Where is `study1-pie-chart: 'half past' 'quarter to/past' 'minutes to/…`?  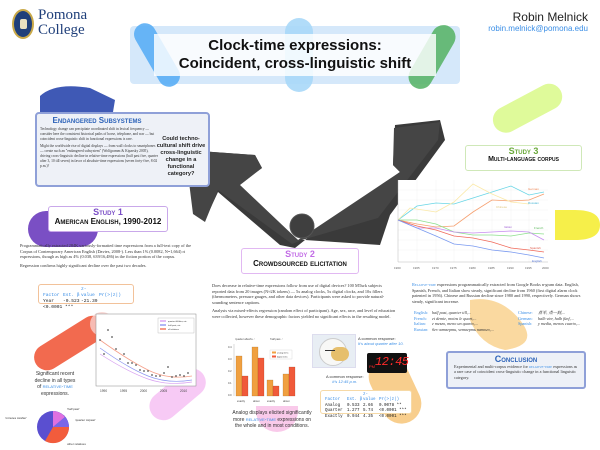 study1-pie-chart: 'half past' 'quarter to/past' 'minutes to/… is located at coordinates (50, 426).